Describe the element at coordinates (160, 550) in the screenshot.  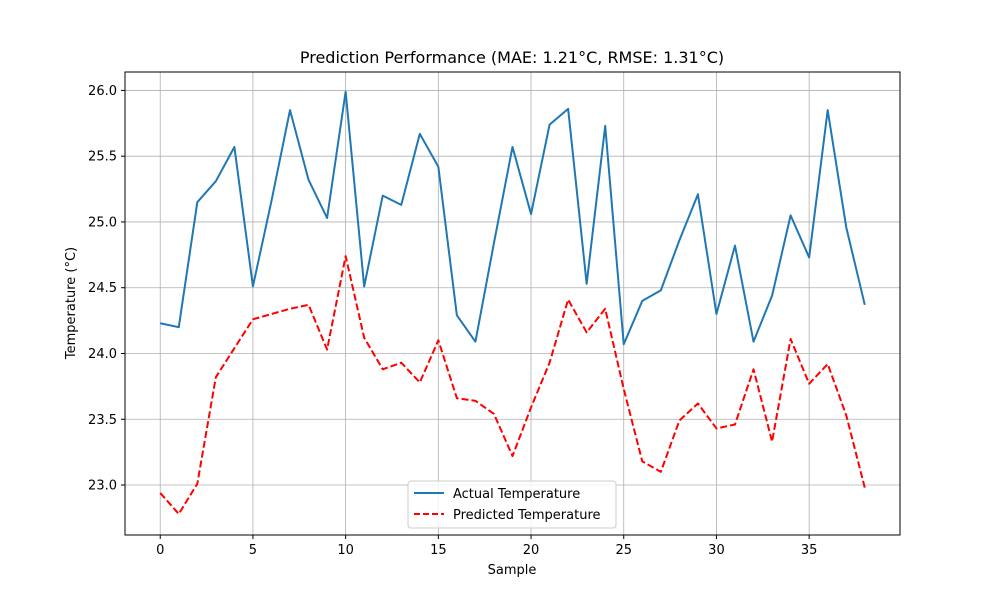
I see `x-tick-label: 0` at that location.